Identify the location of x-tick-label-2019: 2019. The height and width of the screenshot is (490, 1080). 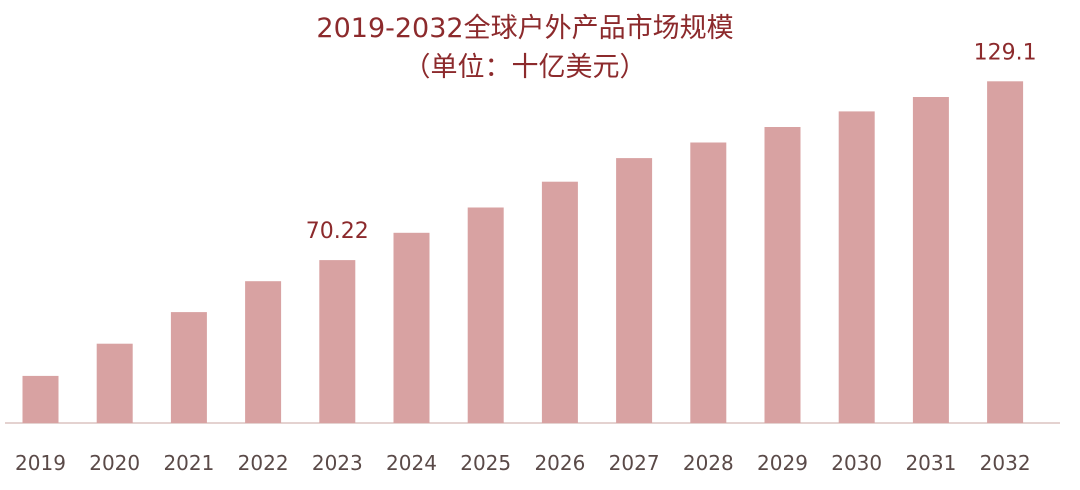
(40, 463).